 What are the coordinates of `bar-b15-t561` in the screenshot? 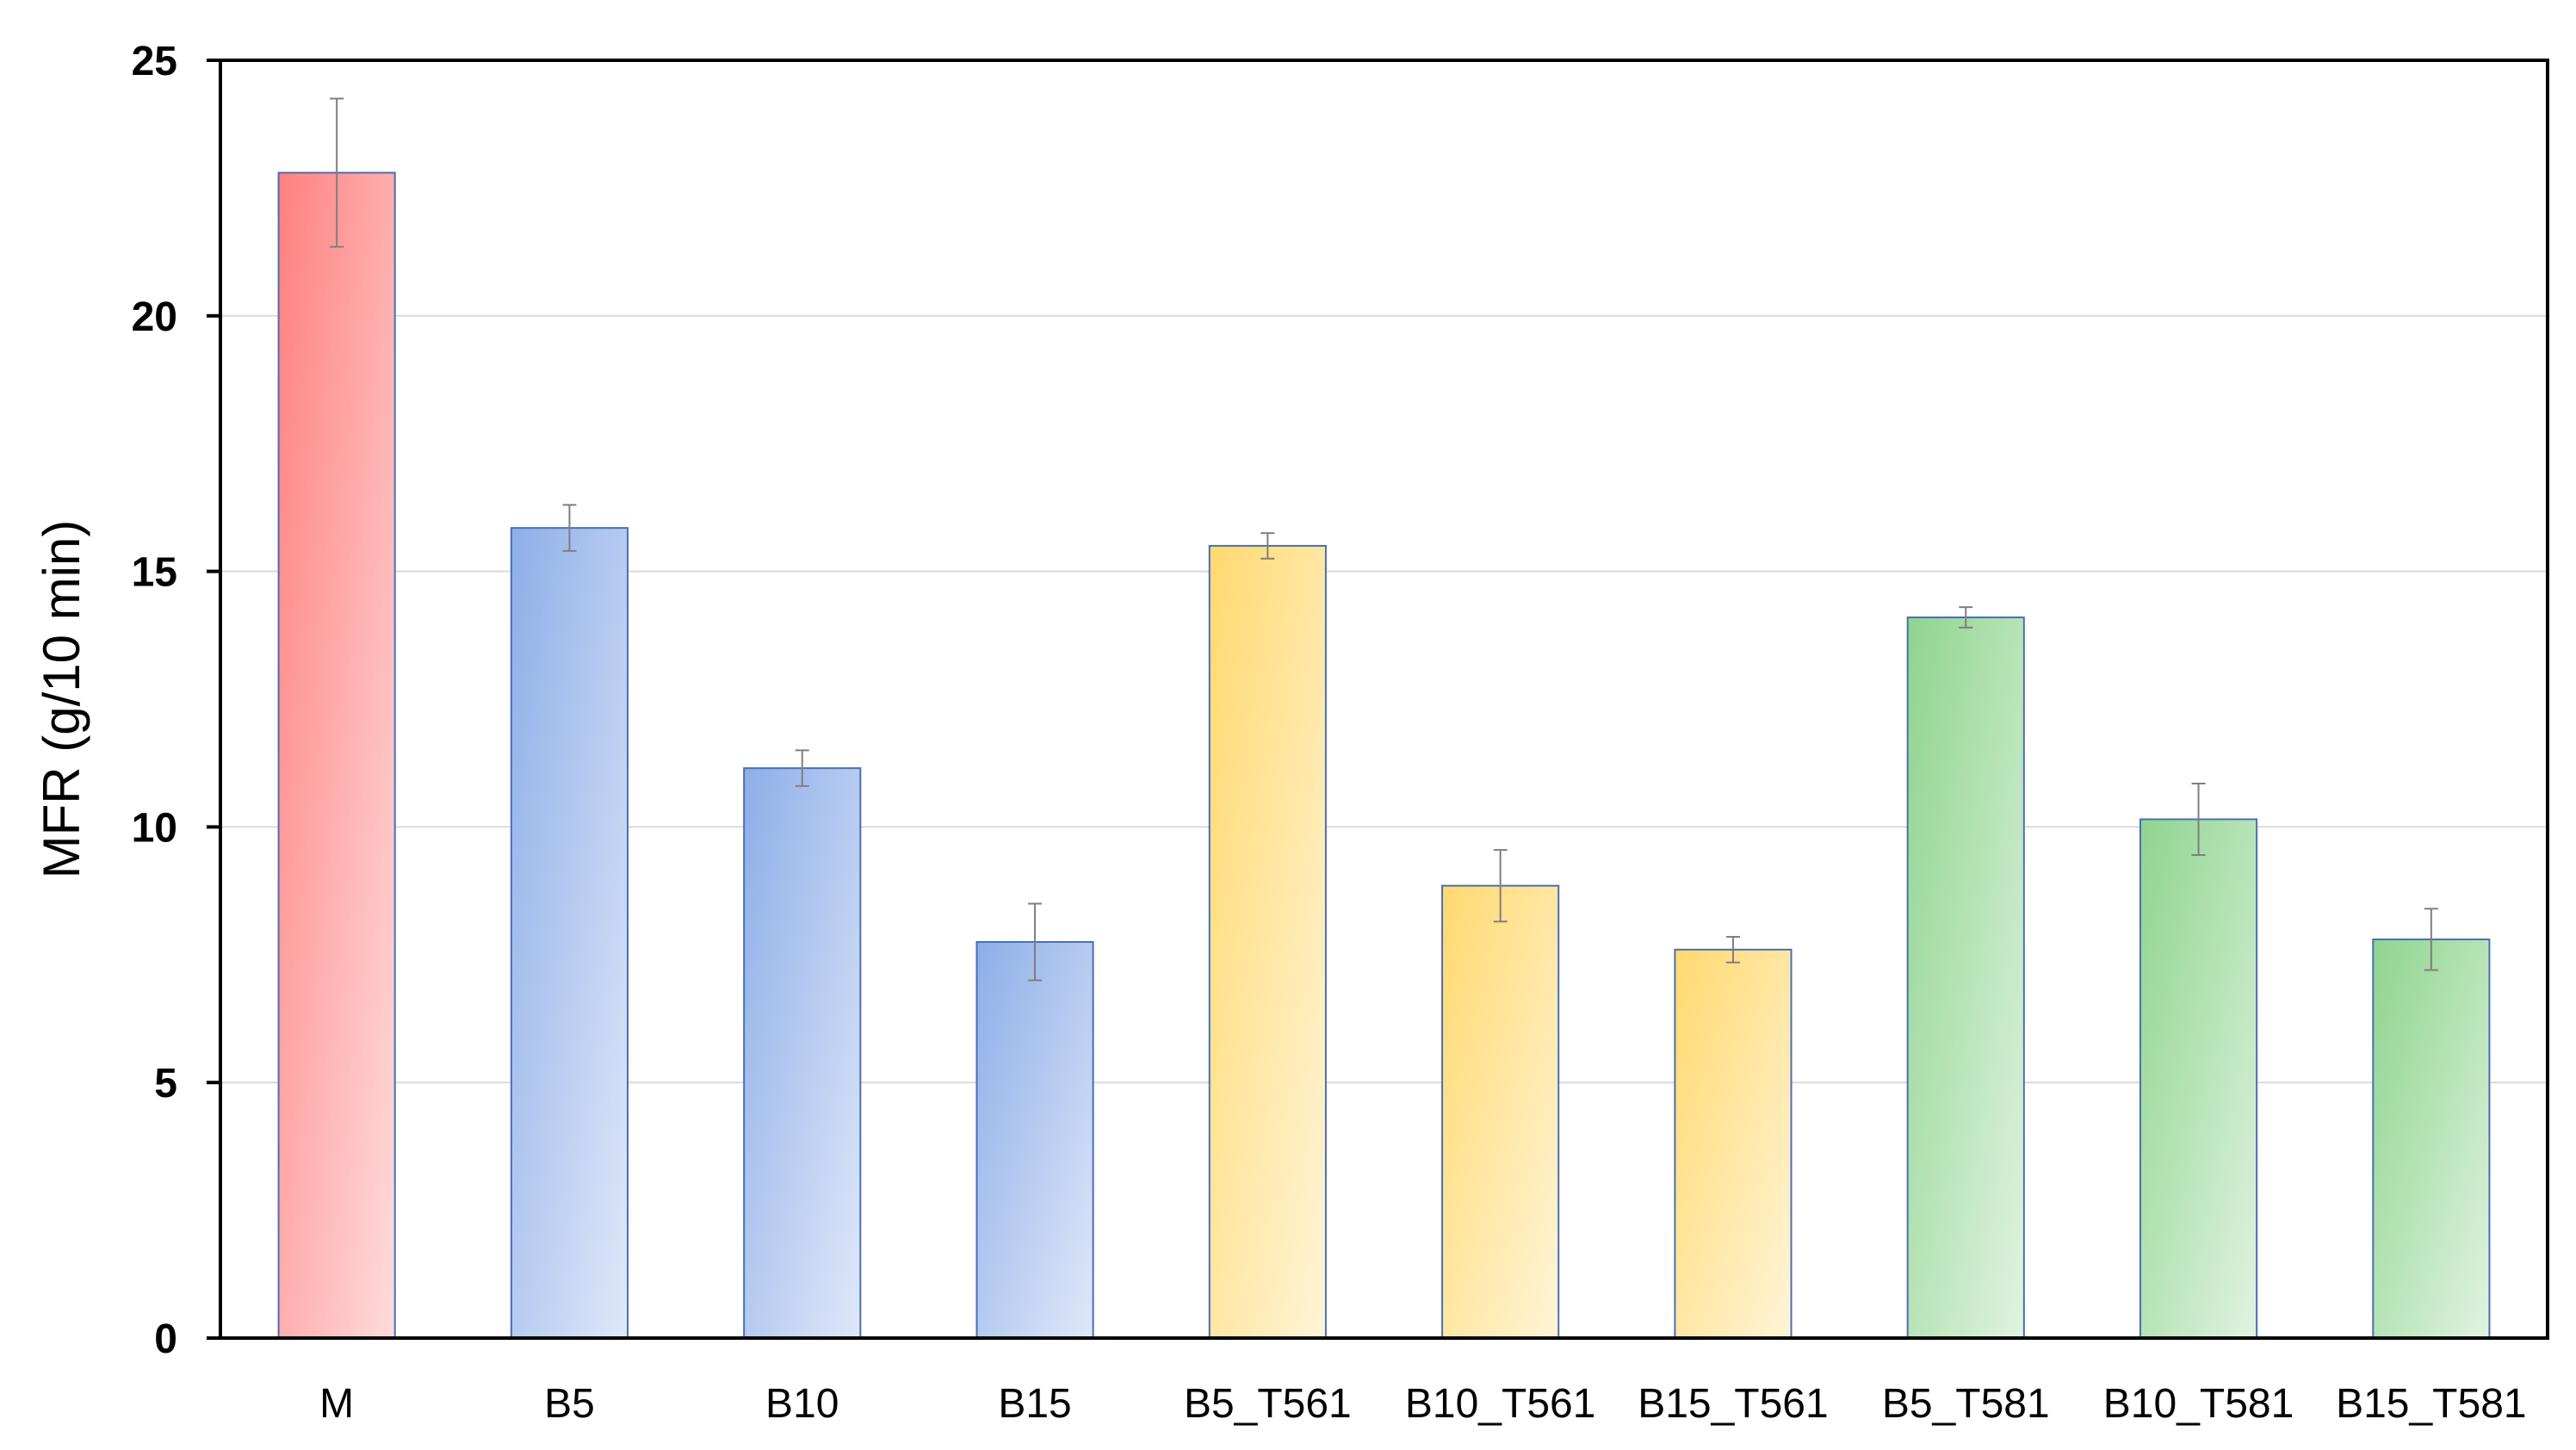 It's located at (1734, 1143).